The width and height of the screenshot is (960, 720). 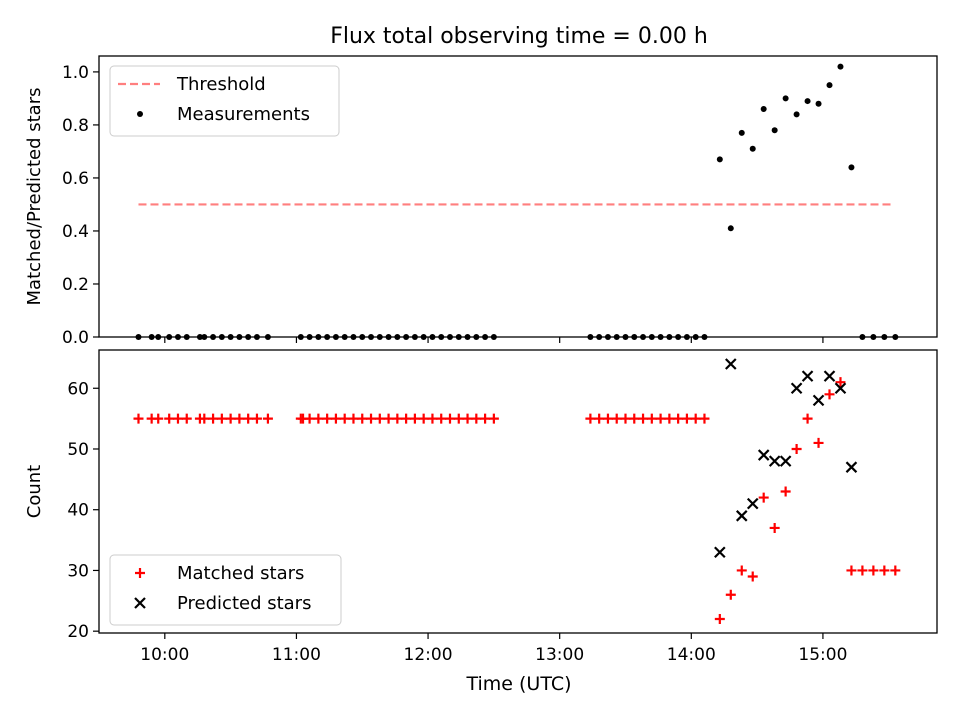 I want to click on legend-swatch-predicted, so click(x=140, y=603).